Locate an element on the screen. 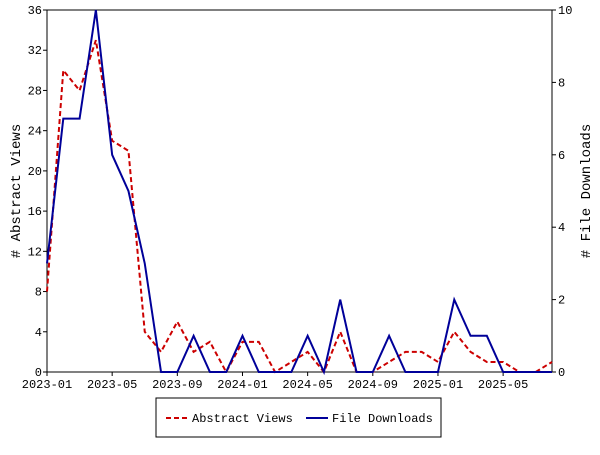 This screenshot has width=600, height=455. x-tick-label: 2024-05 is located at coordinates (307, 385).